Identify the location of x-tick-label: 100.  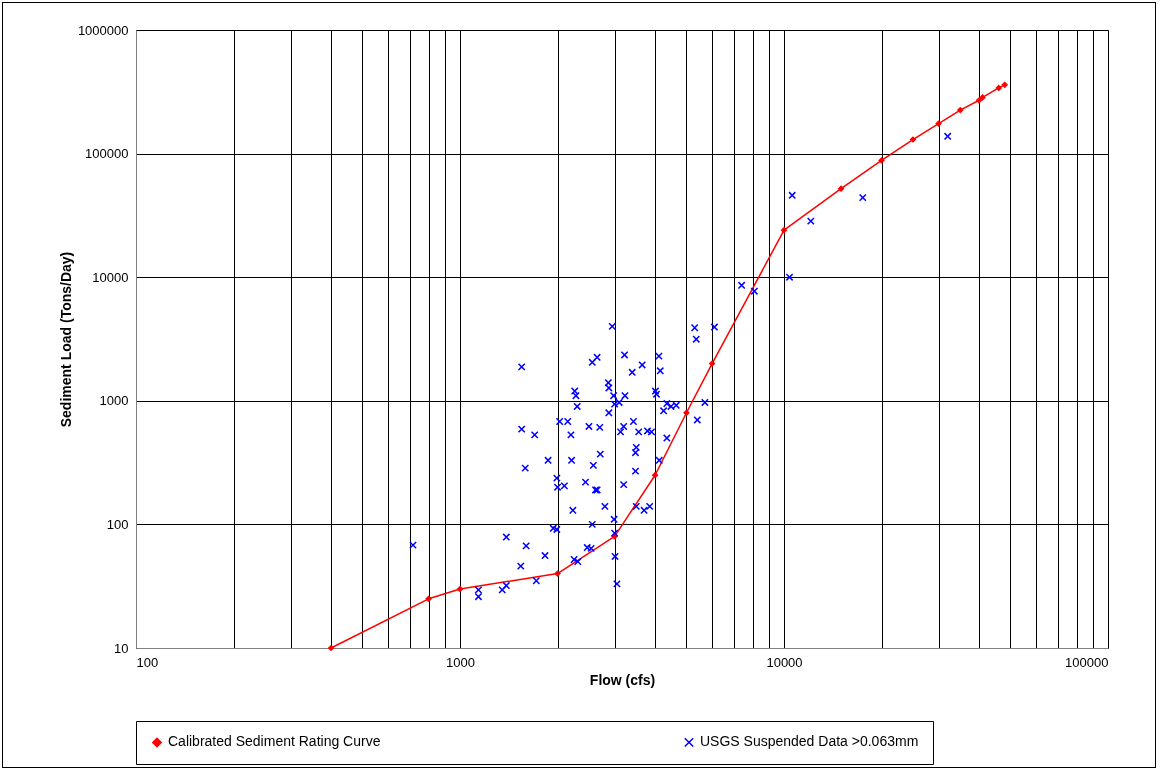
(147, 662).